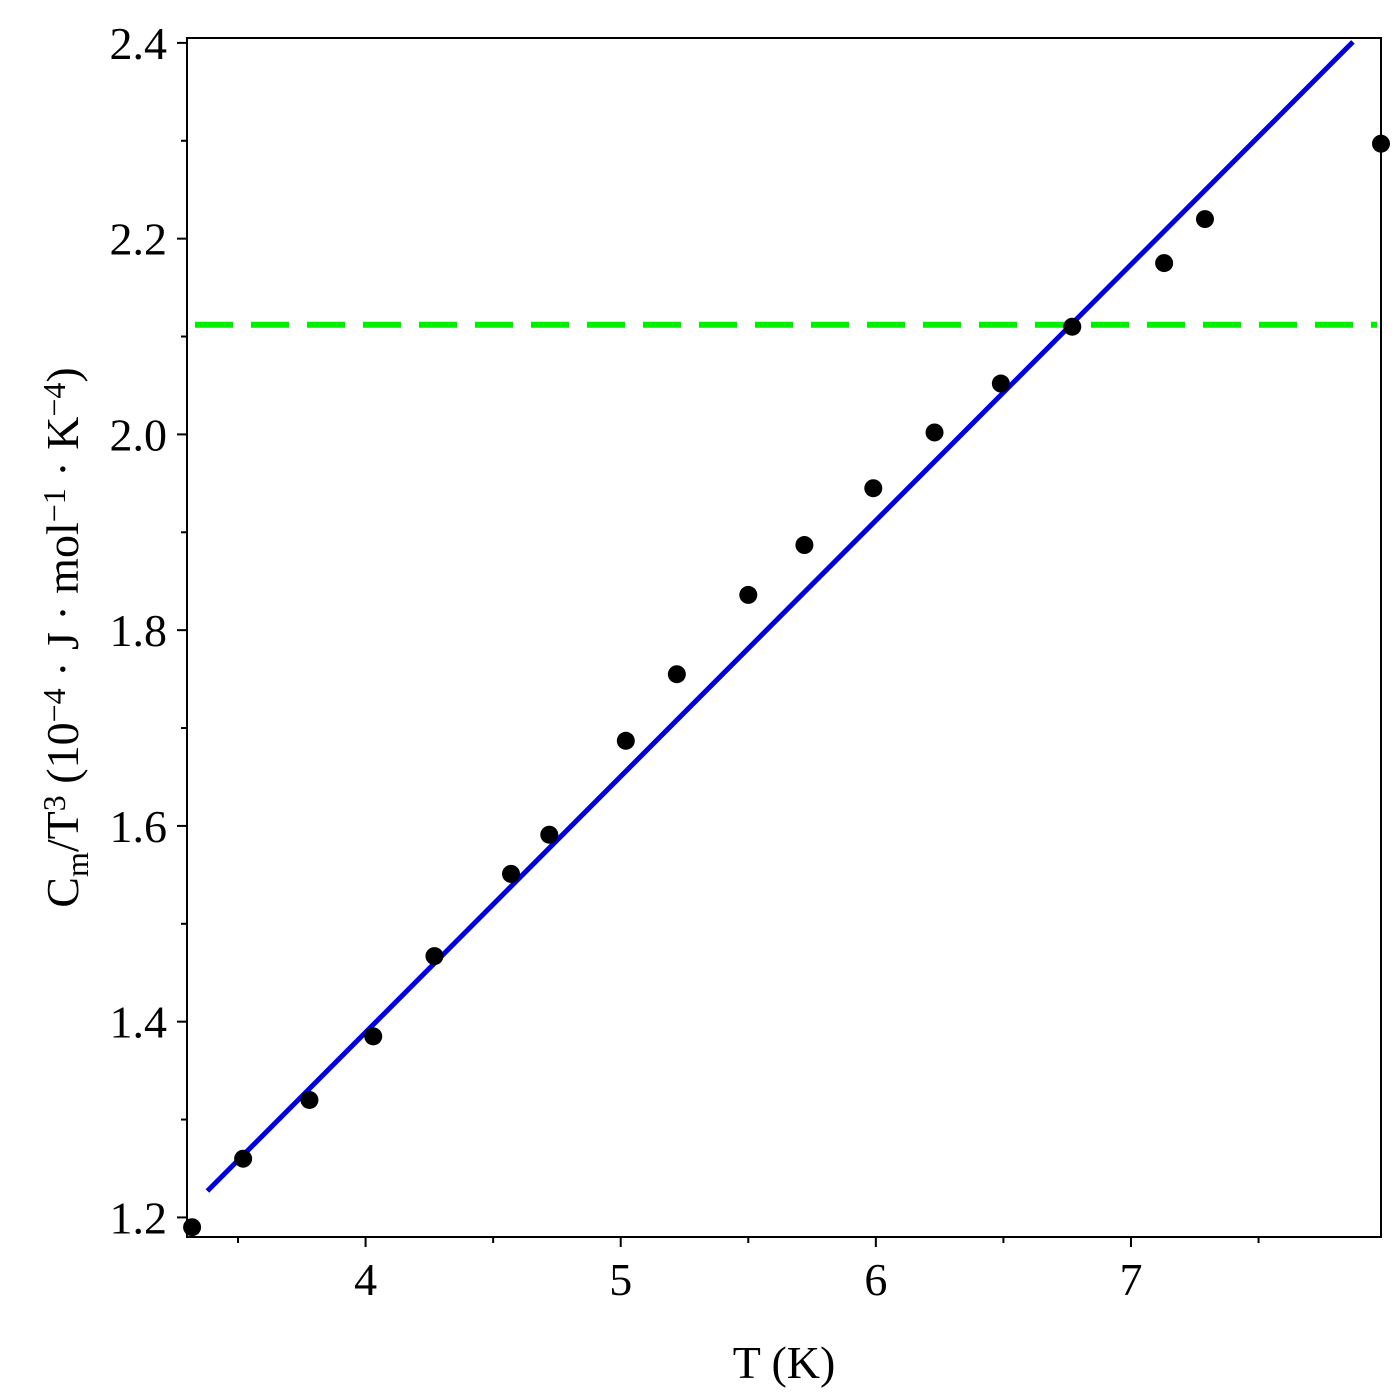 The height and width of the screenshot is (1400, 1400). I want to click on y-axis-title-part: (10, so click(62, 758).